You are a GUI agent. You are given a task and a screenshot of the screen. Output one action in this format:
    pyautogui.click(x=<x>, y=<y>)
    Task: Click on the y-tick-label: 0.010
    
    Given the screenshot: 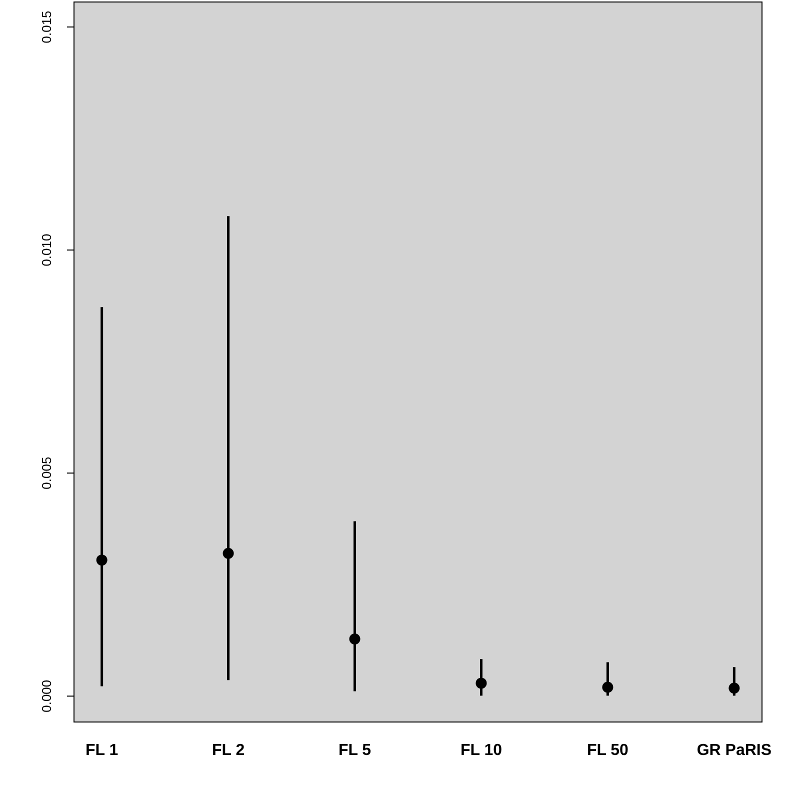 What is the action you would take?
    pyautogui.click(x=46, y=250)
    